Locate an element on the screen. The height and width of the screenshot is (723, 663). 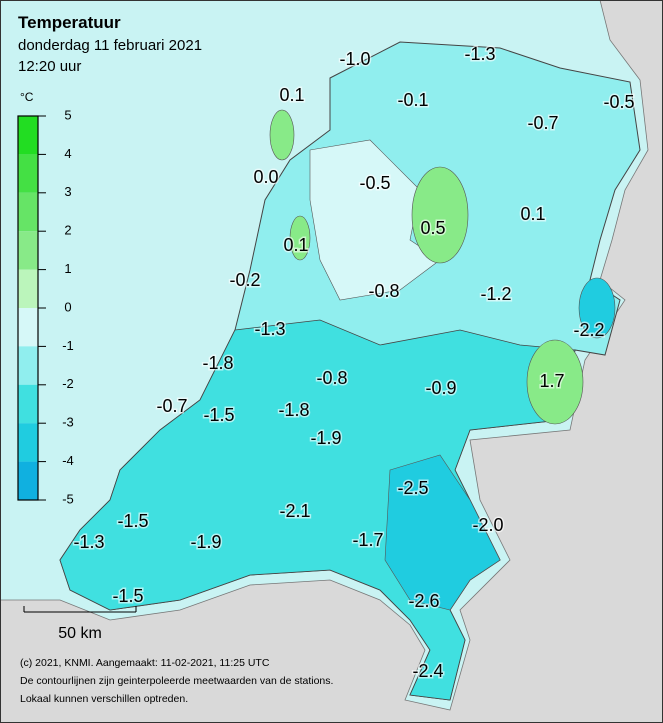
station-value: -2.2 is located at coordinates (588, 330).